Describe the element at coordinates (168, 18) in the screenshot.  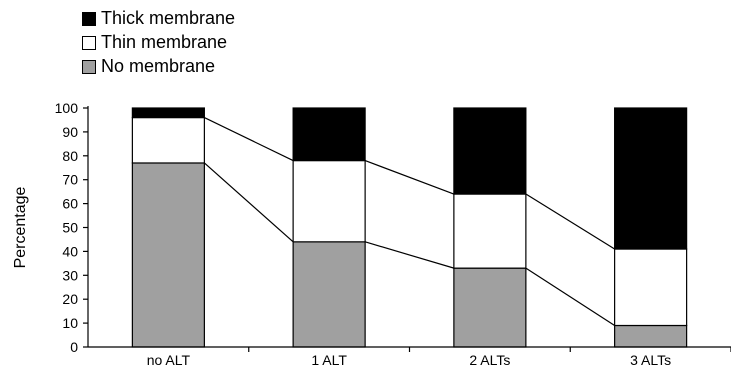
I see `legend-label-thick-membrane: Thick membrane` at that location.